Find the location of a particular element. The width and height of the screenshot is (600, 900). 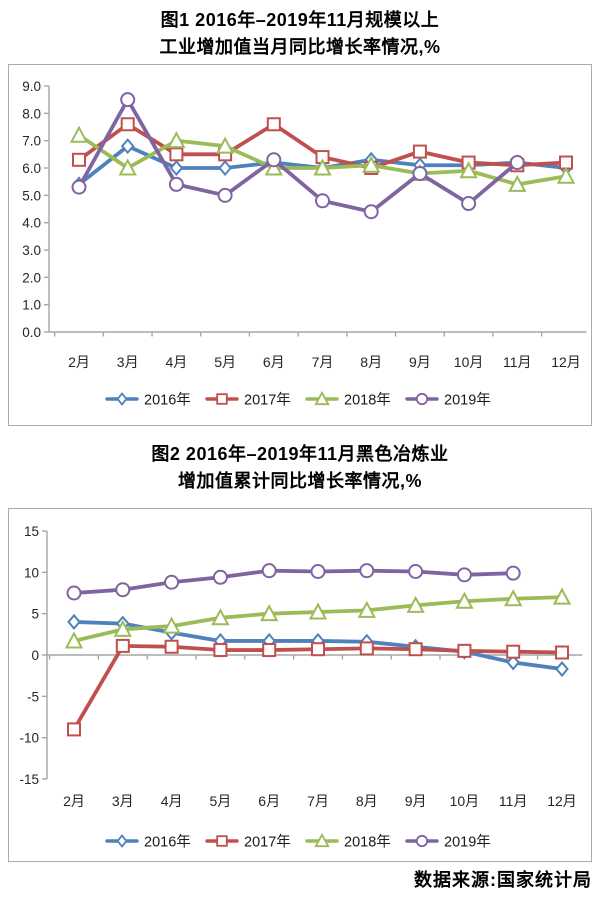

x-tick-label: 5月 is located at coordinates (221, 801).